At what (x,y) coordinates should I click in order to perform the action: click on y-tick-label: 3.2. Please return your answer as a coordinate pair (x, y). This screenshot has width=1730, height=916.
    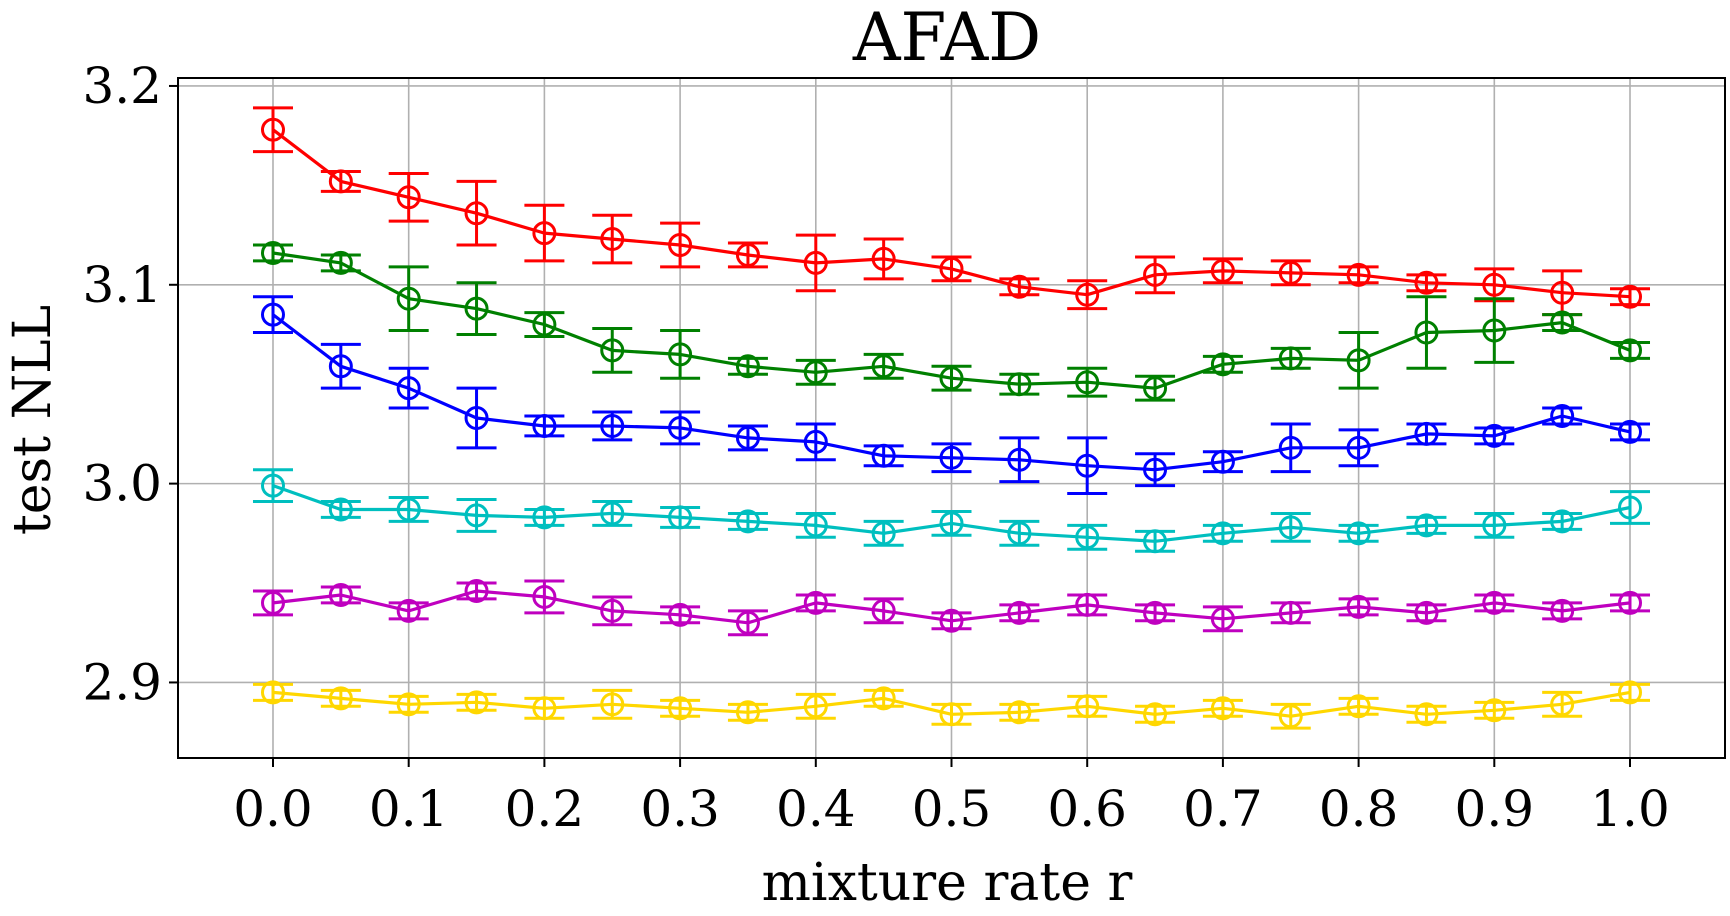
    Looking at the image, I should click on (122, 86).